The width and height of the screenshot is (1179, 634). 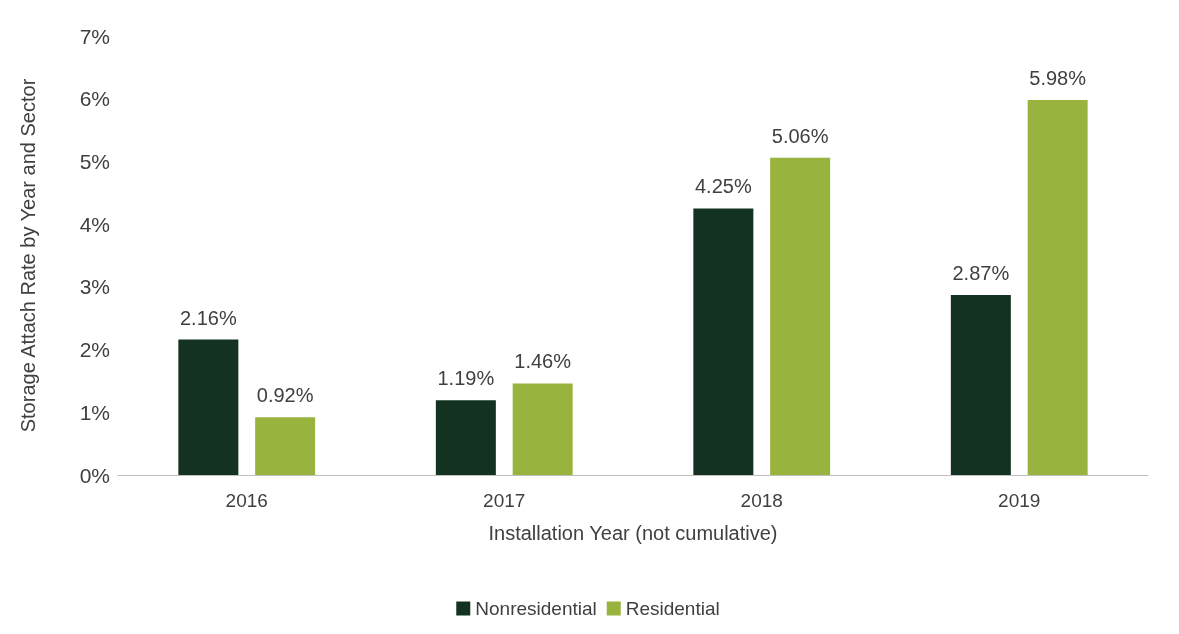 I want to click on y-tick-label: 7%, so click(x=94, y=36).